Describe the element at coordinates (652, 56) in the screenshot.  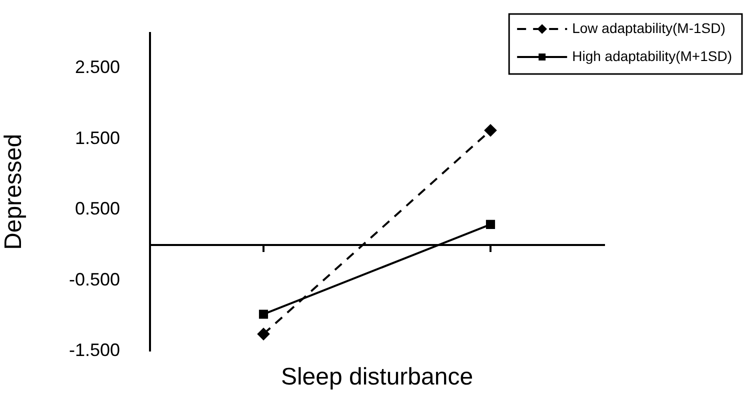
I see `legend-label: High adaptability(M+1SD)` at that location.